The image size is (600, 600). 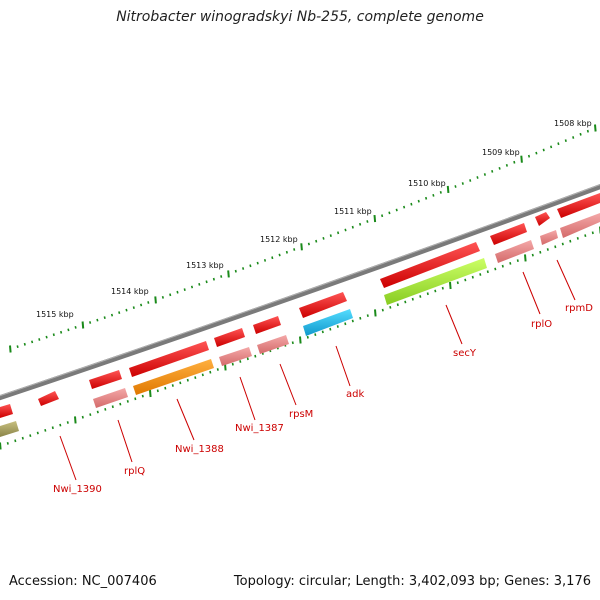 What do you see at coordinates (546, 228) in the screenshot?
I see `feature-rplO-small` at bounding box center [546, 228].